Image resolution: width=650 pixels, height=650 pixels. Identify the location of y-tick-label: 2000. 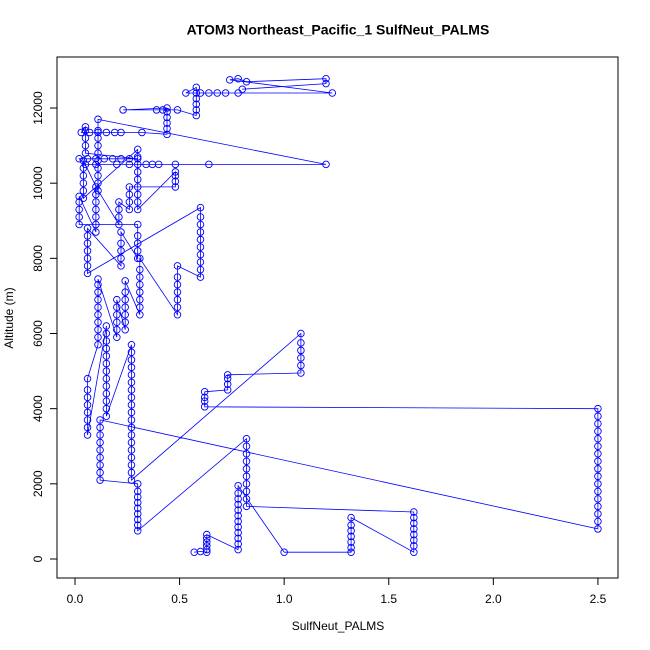
(38, 483).